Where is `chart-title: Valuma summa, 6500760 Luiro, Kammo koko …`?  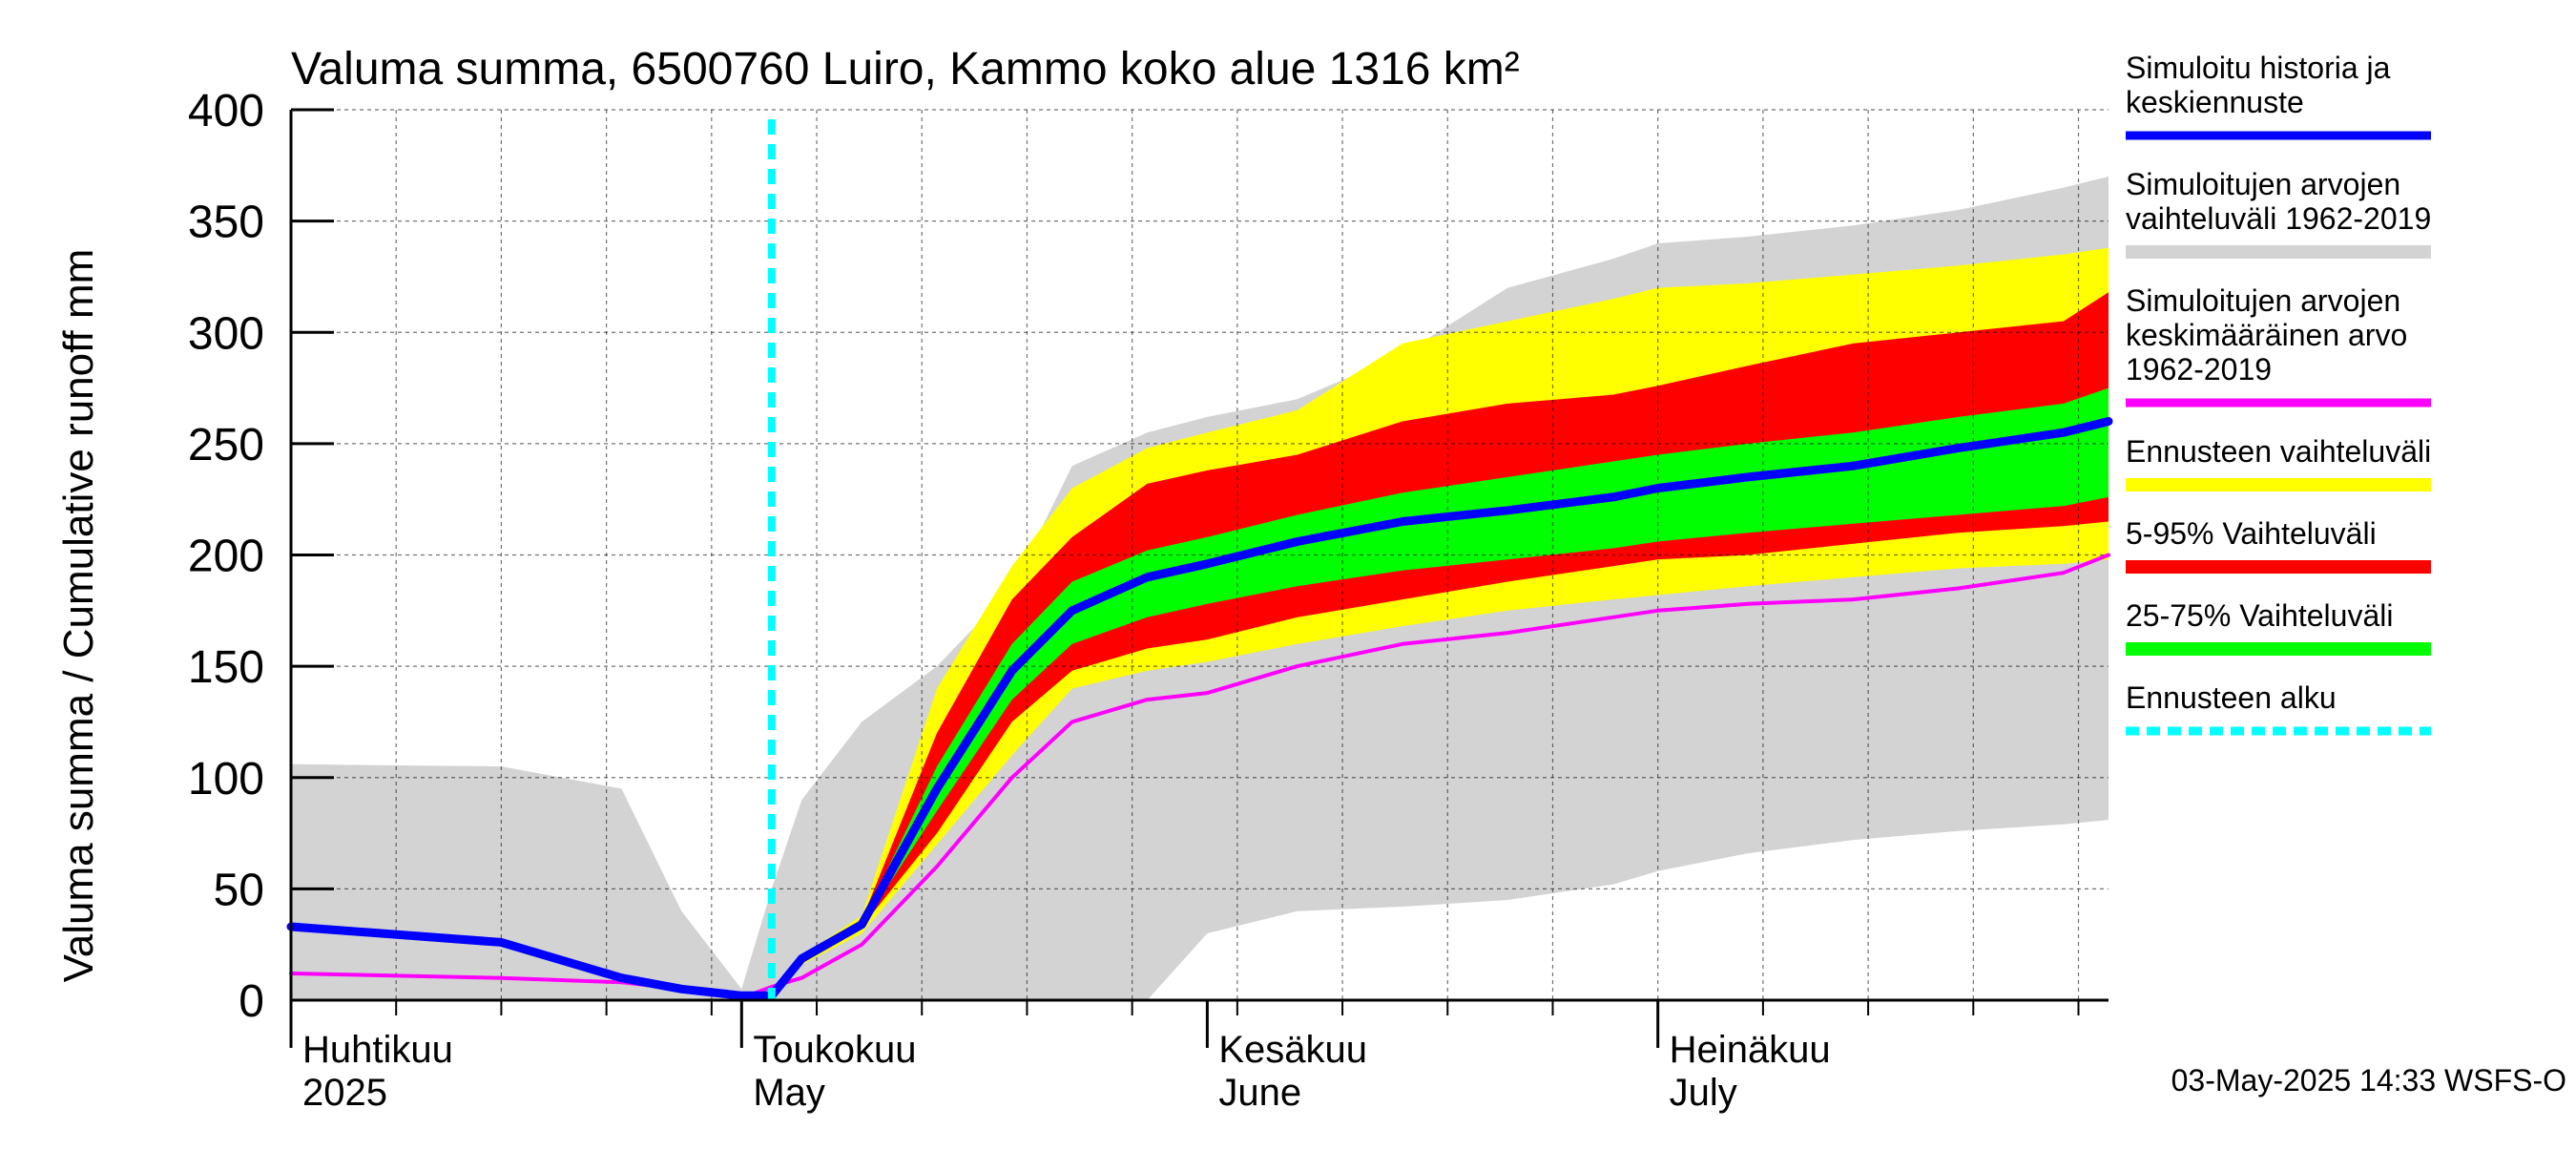
chart-title: Valuma summa, 6500760 Luiro, Kammo koko … is located at coordinates (905, 69).